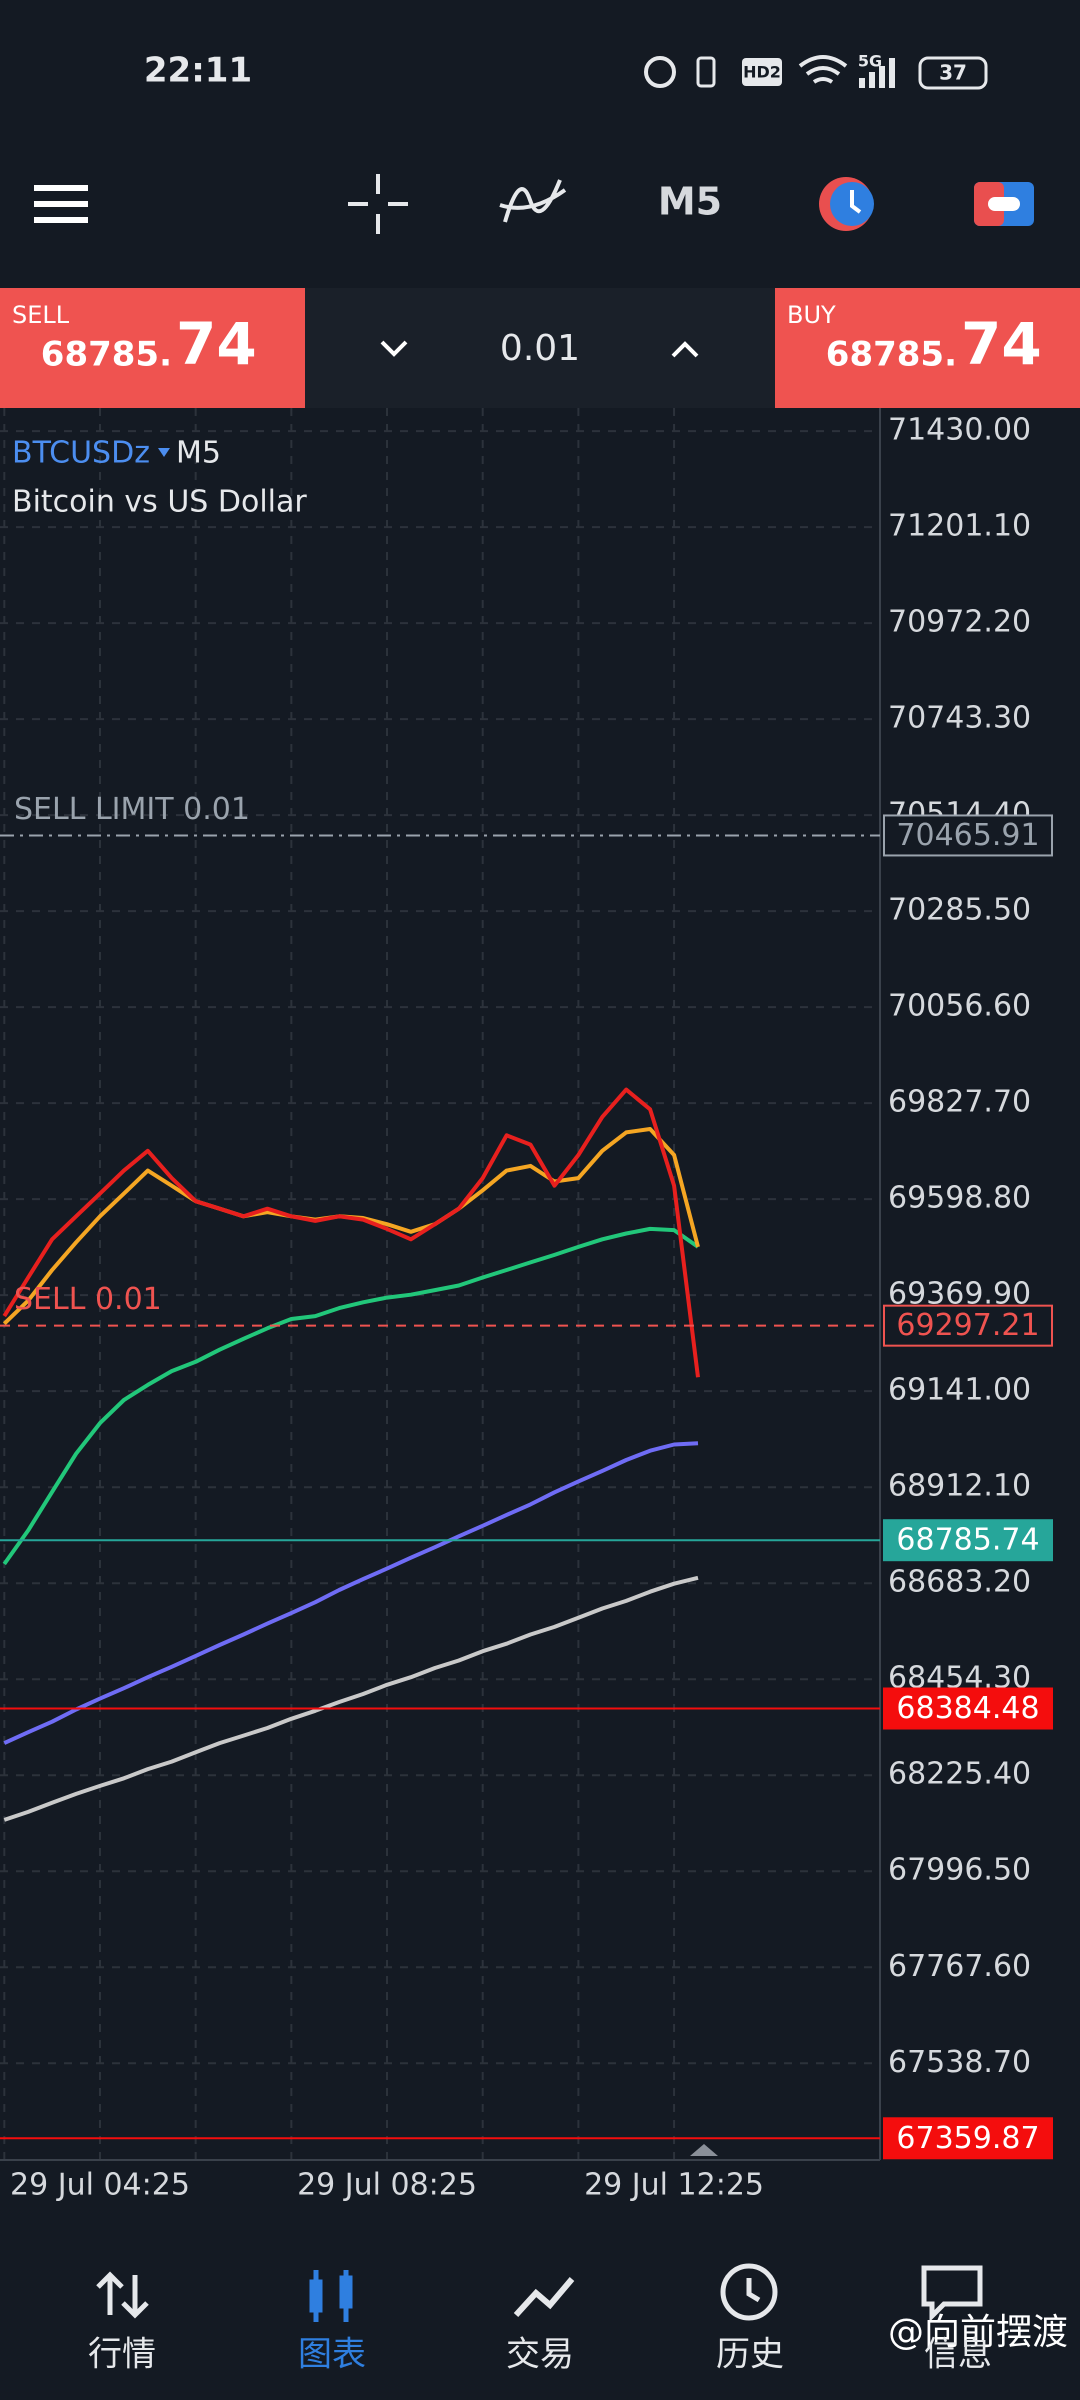  What do you see at coordinates (387, 2185) in the screenshot?
I see `x-tick-label: 29 Jul 08:25` at bounding box center [387, 2185].